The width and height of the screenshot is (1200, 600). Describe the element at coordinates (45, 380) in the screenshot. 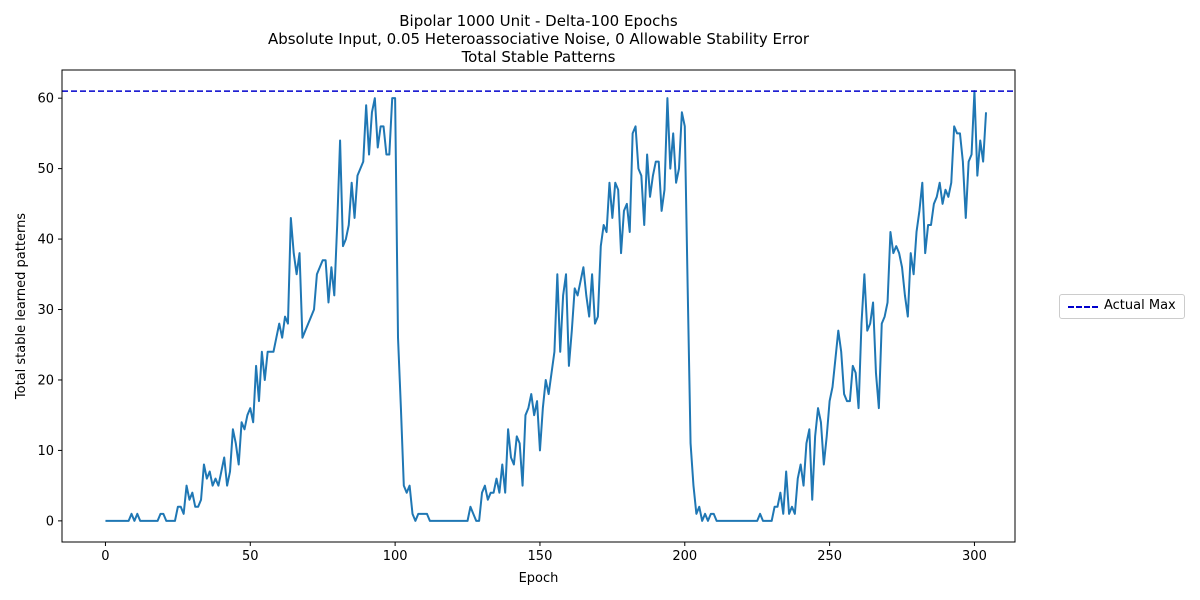

I see `y-tick-label: 20` at that location.